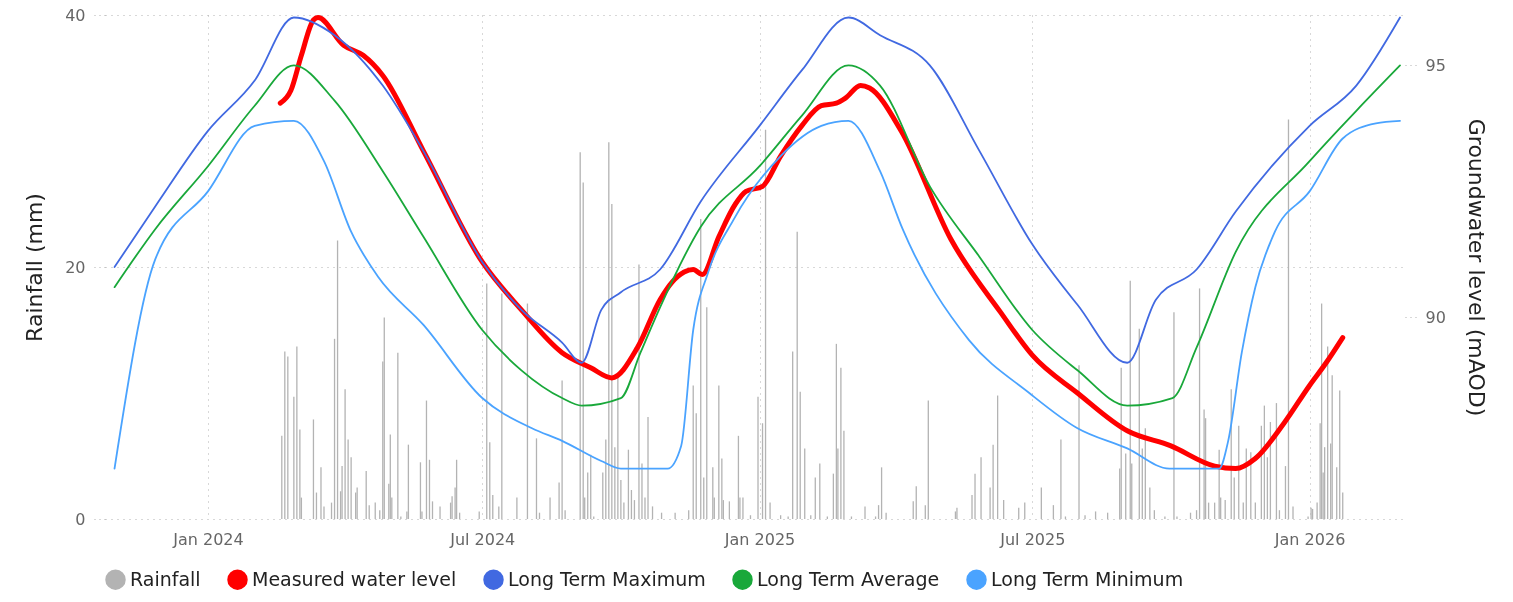  I want to click on x-tick-label: Jan 2025, so click(759, 539).